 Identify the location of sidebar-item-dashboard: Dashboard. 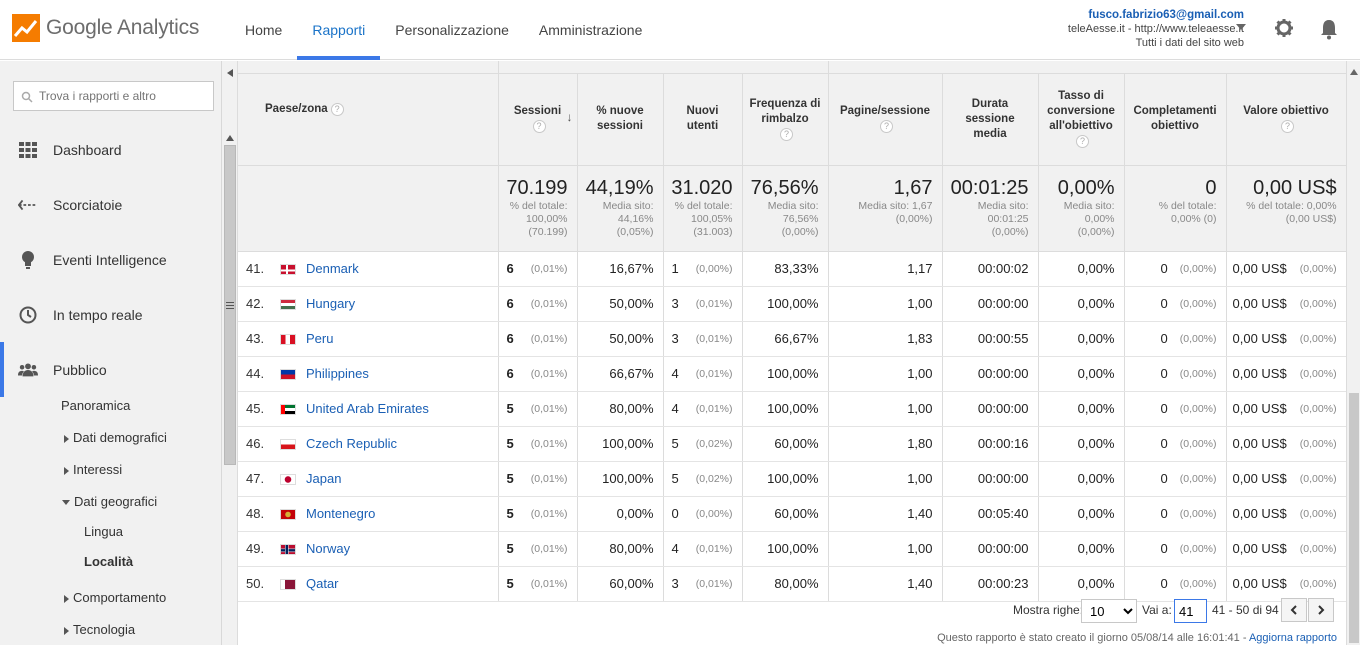
(111, 149).